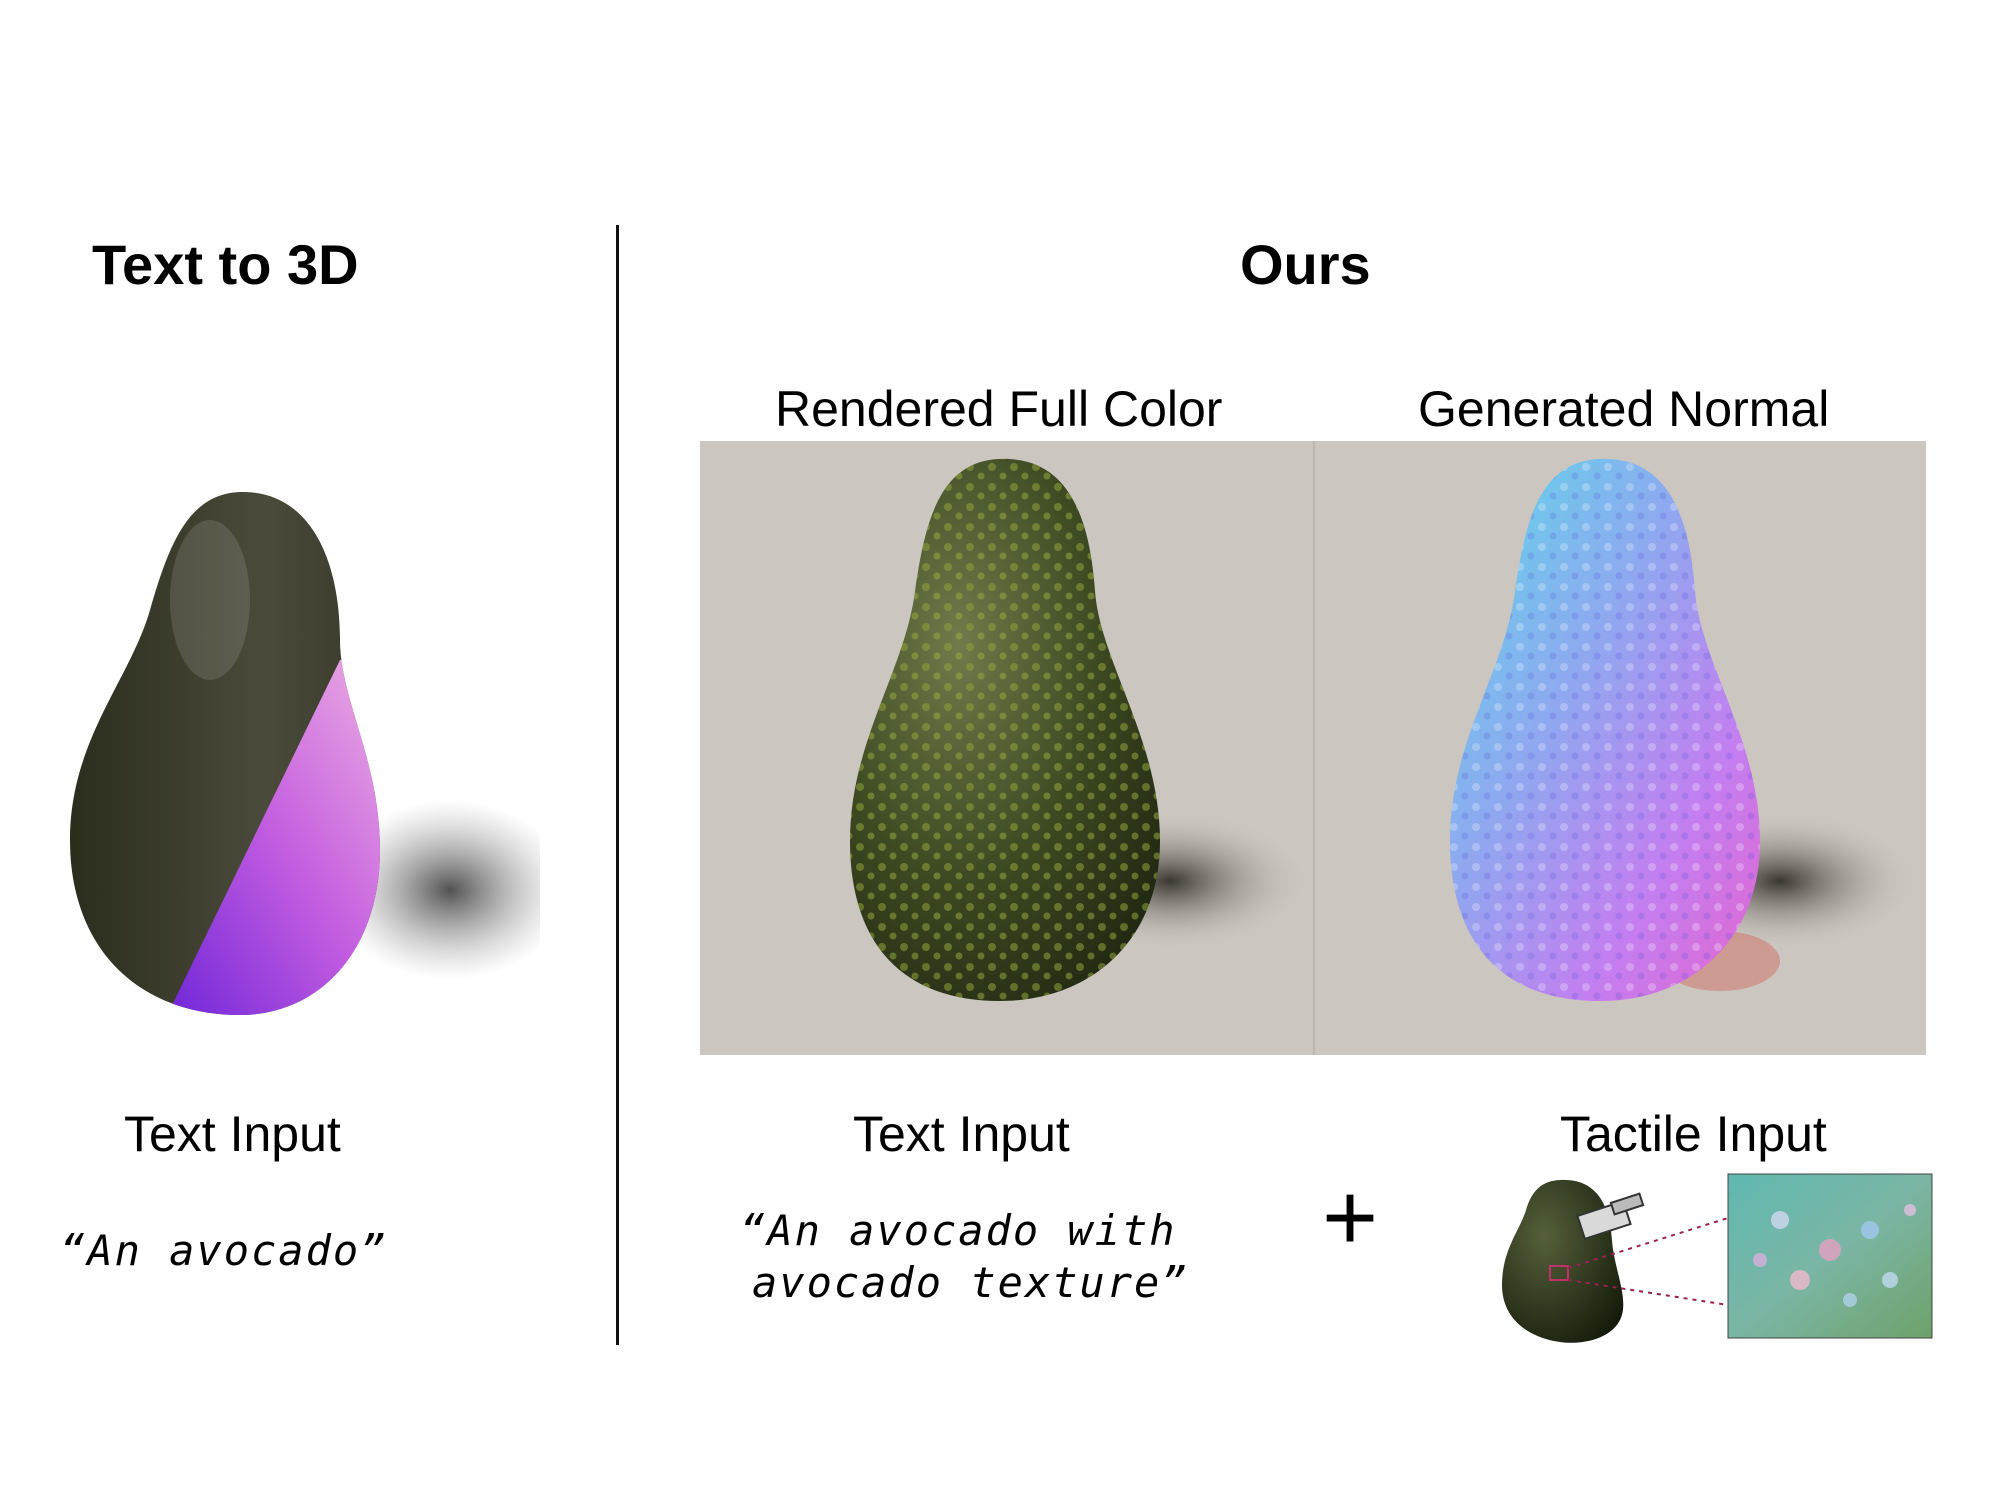  Describe the element at coordinates (305, 753) in the screenshot. I see `baseline-avocado-image` at that location.